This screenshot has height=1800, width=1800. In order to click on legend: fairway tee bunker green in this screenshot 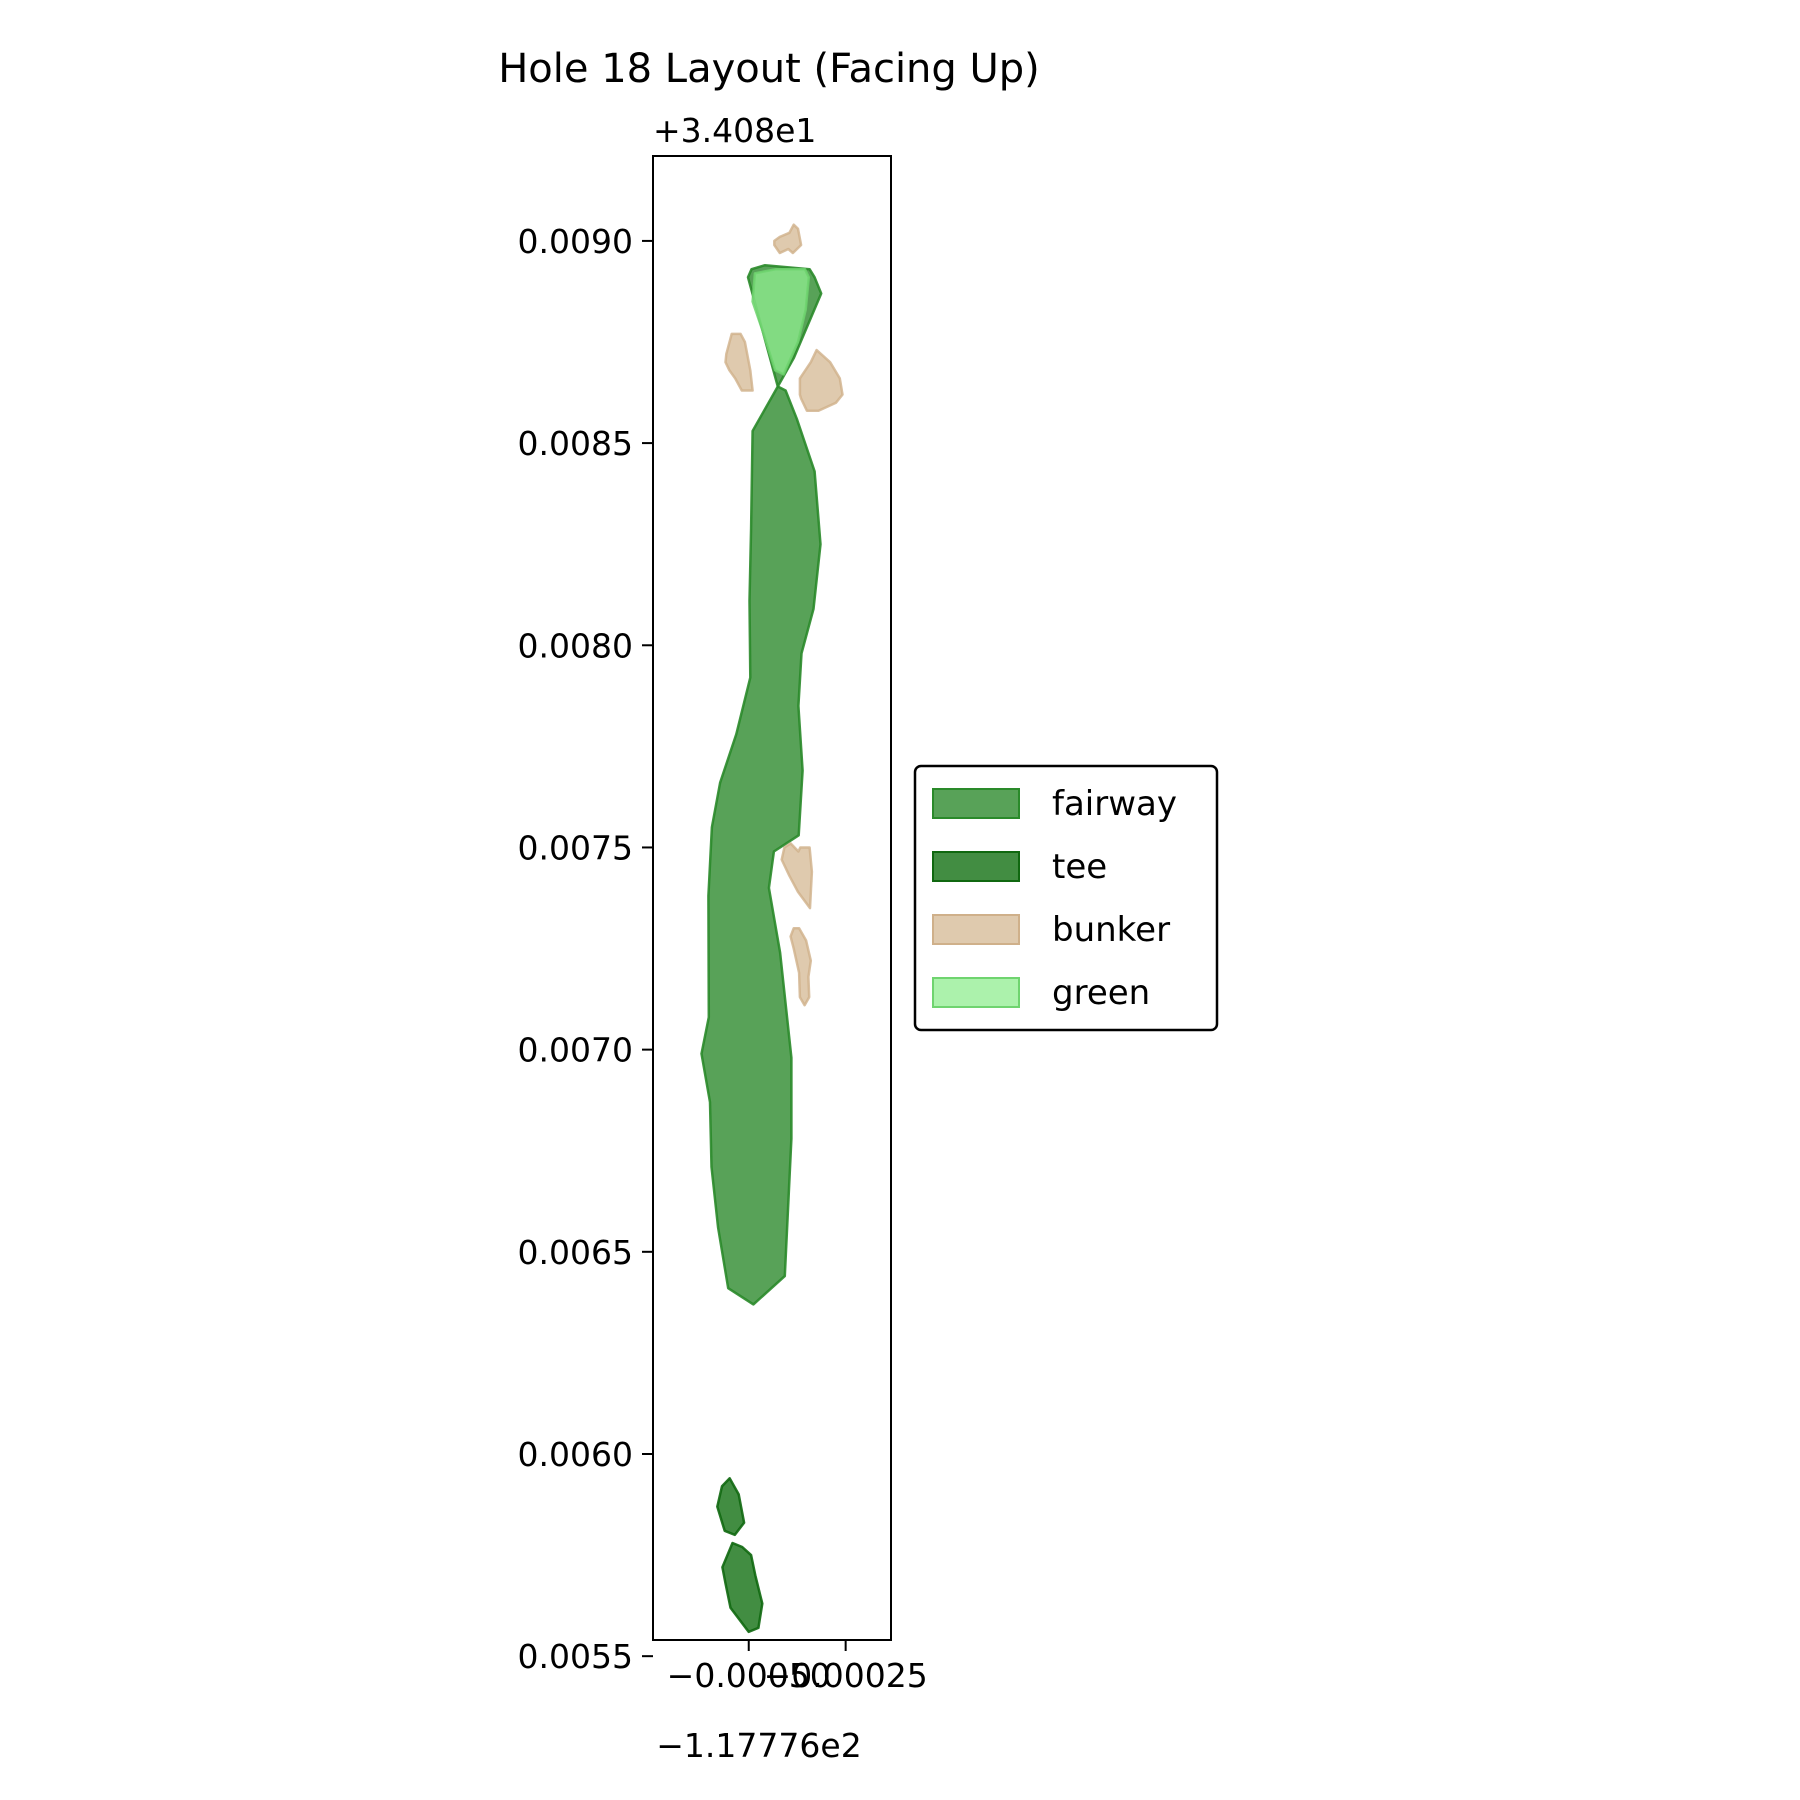, I will do `click(1066, 898)`.